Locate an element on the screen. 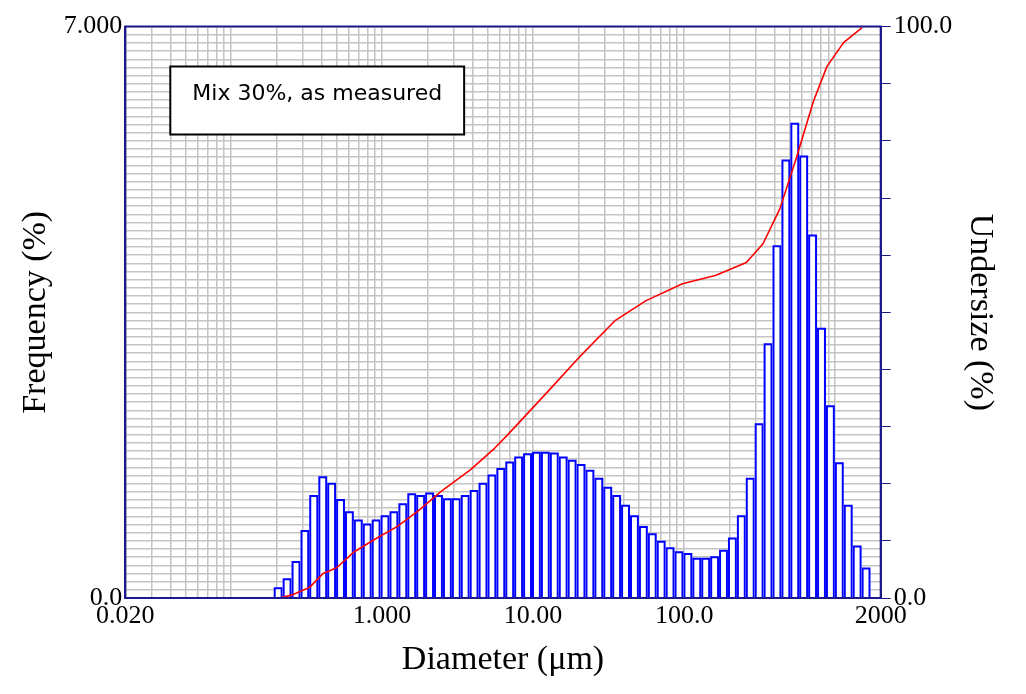 This screenshot has height=694, width=1026. x-tick-label: 10.00 is located at coordinates (533, 615).